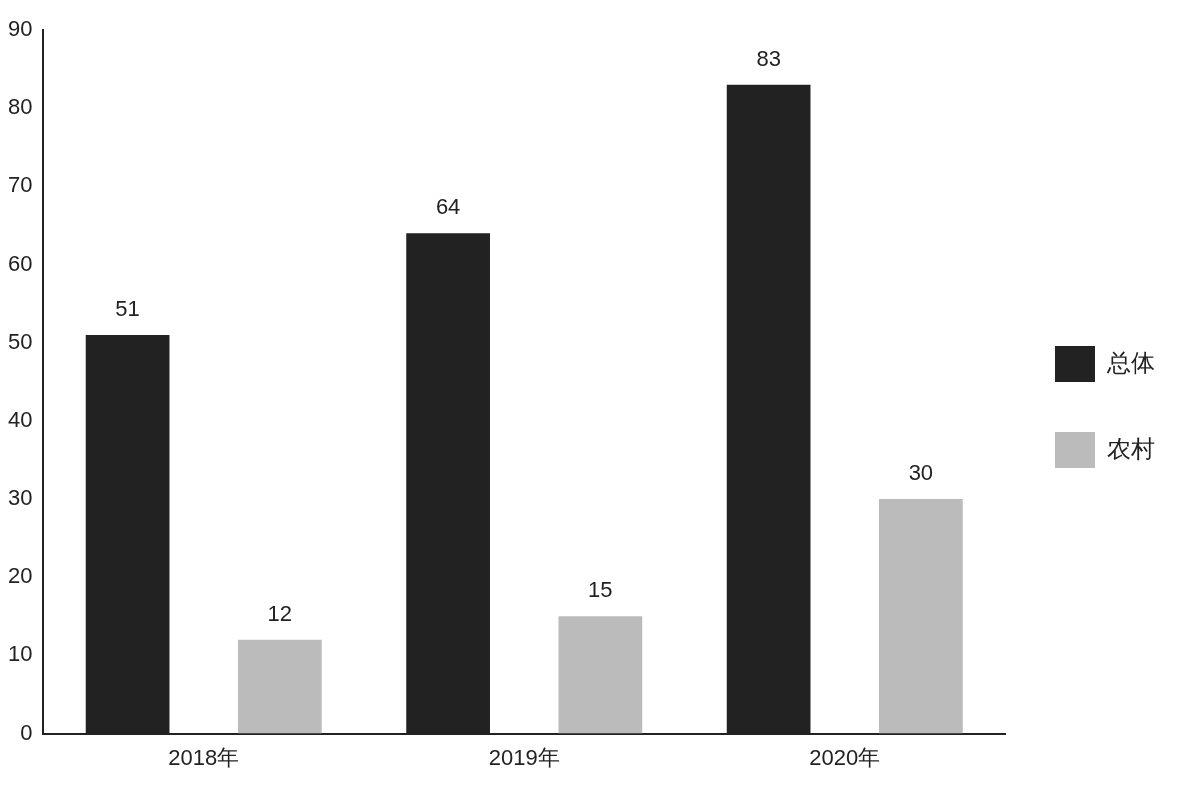 This screenshot has height=794, width=1185. What do you see at coordinates (768, 58) in the screenshot?
I see `data-label: 83` at bounding box center [768, 58].